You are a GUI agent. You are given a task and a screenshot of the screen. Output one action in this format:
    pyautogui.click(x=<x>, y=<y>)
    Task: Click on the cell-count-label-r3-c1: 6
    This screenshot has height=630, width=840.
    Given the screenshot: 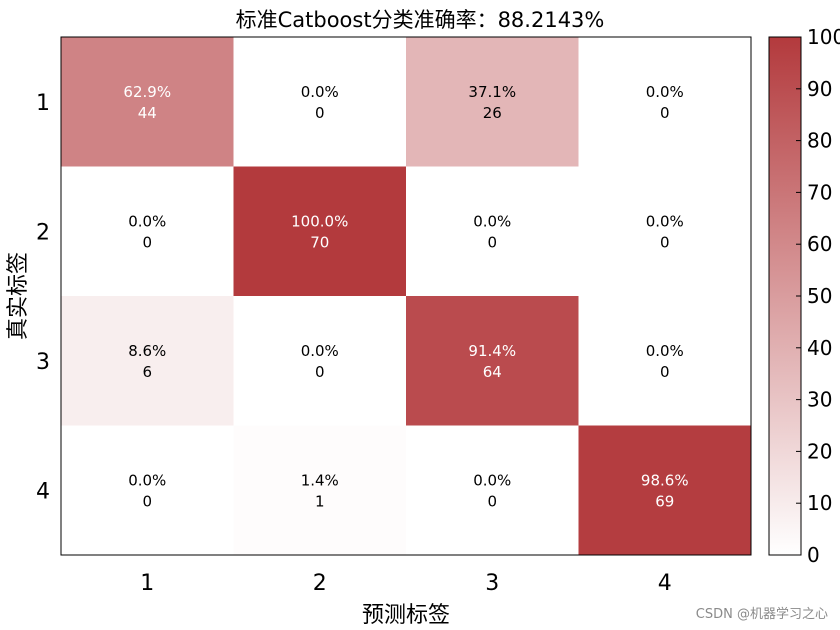 What is the action you would take?
    pyautogui.click(x=147, y=372)
    